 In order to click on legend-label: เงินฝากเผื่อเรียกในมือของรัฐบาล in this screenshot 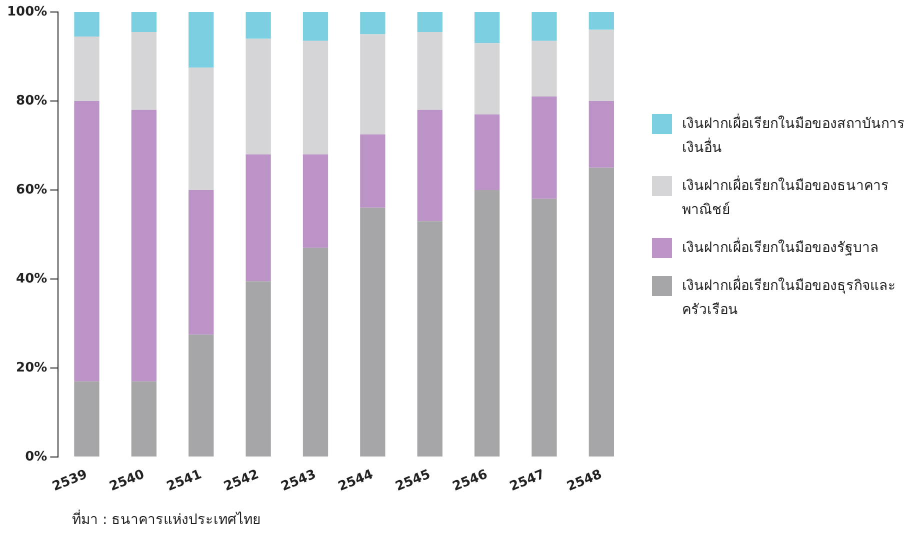, I will do `click(781, 247)`.